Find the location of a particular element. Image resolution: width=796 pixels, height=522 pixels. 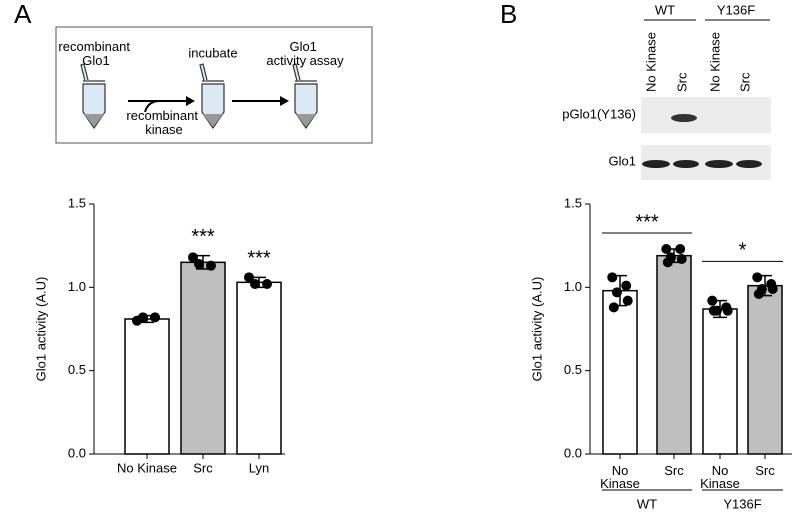

row-label: Glo1 is located at coordinates (622, 160).